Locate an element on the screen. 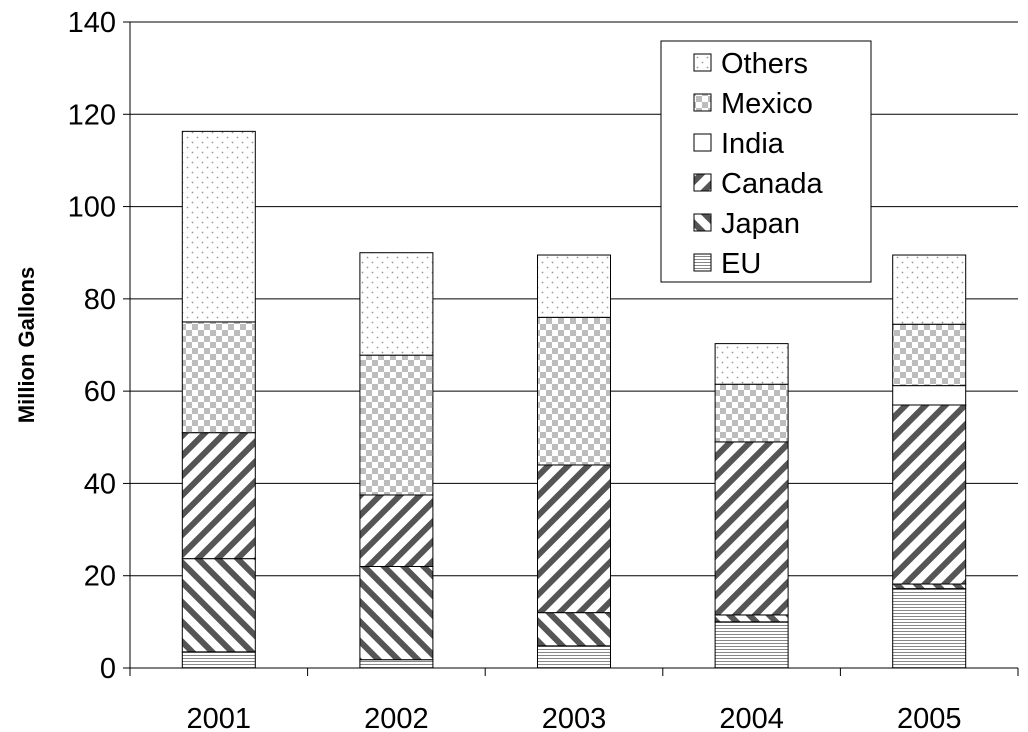  bar-mexico-2005 is located at coordinates (929, 355).